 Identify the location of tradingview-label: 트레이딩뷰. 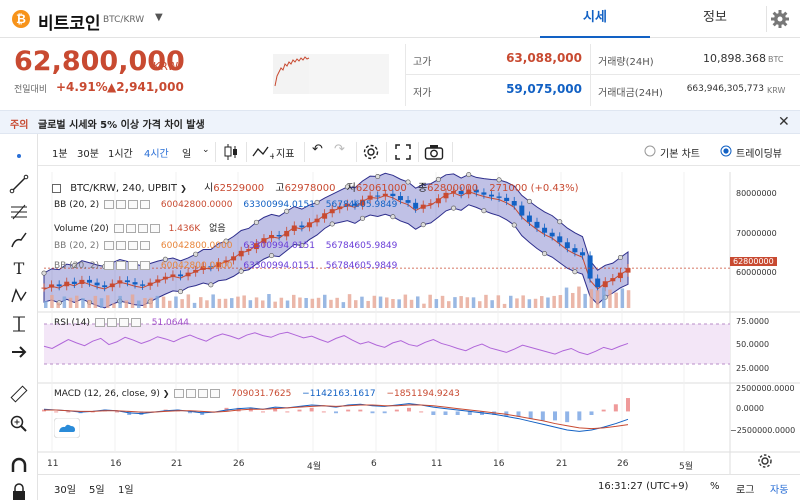
(759, 154).